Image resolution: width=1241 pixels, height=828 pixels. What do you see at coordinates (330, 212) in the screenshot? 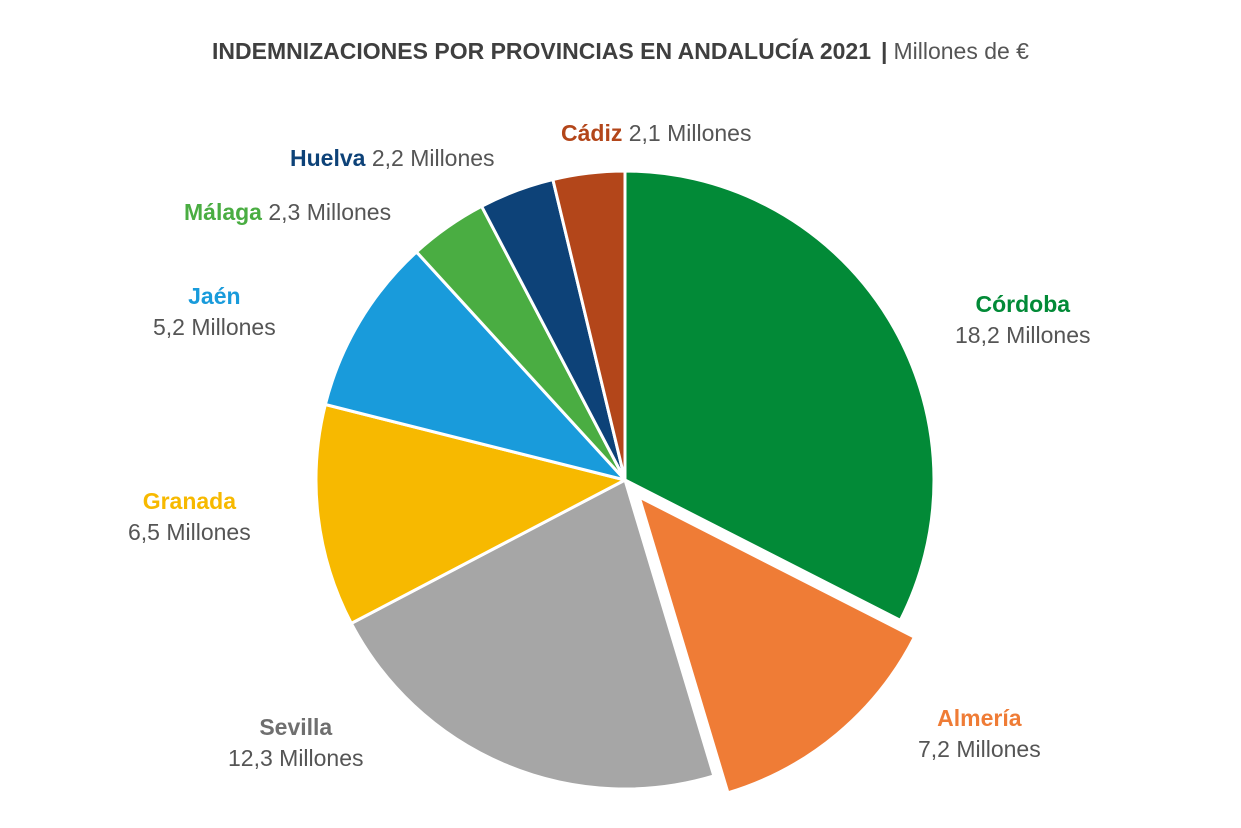
I see `label-malaga-value: 2,3 Millones` at bounding box center [330, 212].